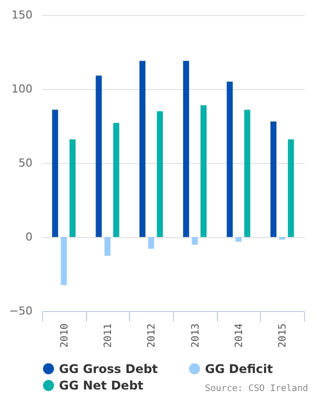 This screenshot has height=400, width=320. Describe the element at coordinates (196, 336) in the screenshot. I see `x-tick-label: 2013` at that location.